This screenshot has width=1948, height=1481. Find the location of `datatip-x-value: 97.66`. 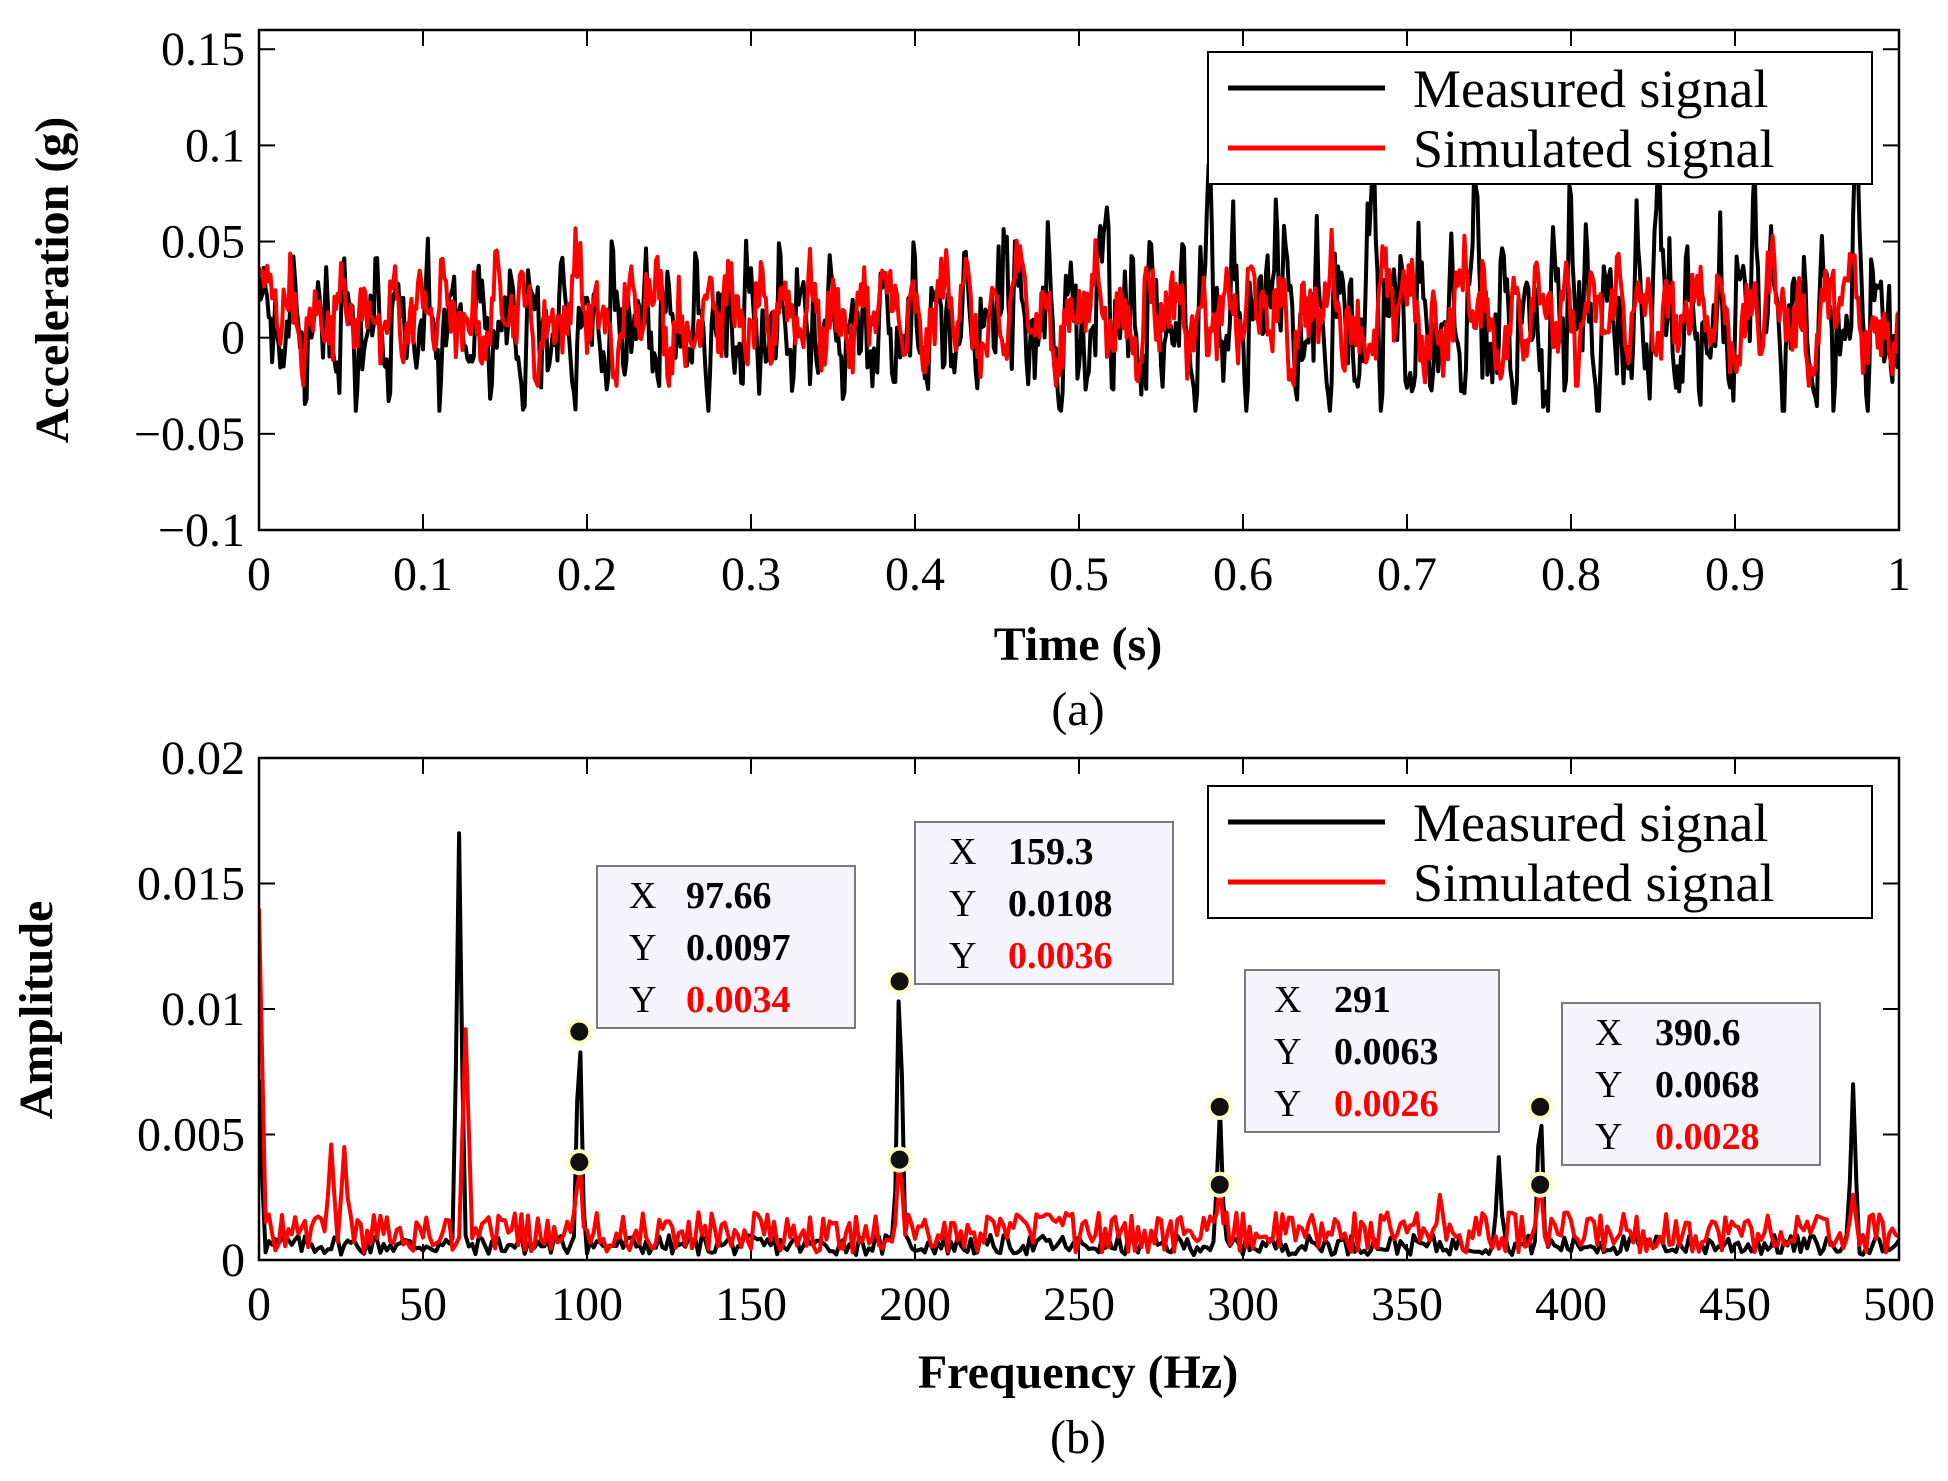

datatip-x-value: 97.66 is located at coordinates (729, 896).